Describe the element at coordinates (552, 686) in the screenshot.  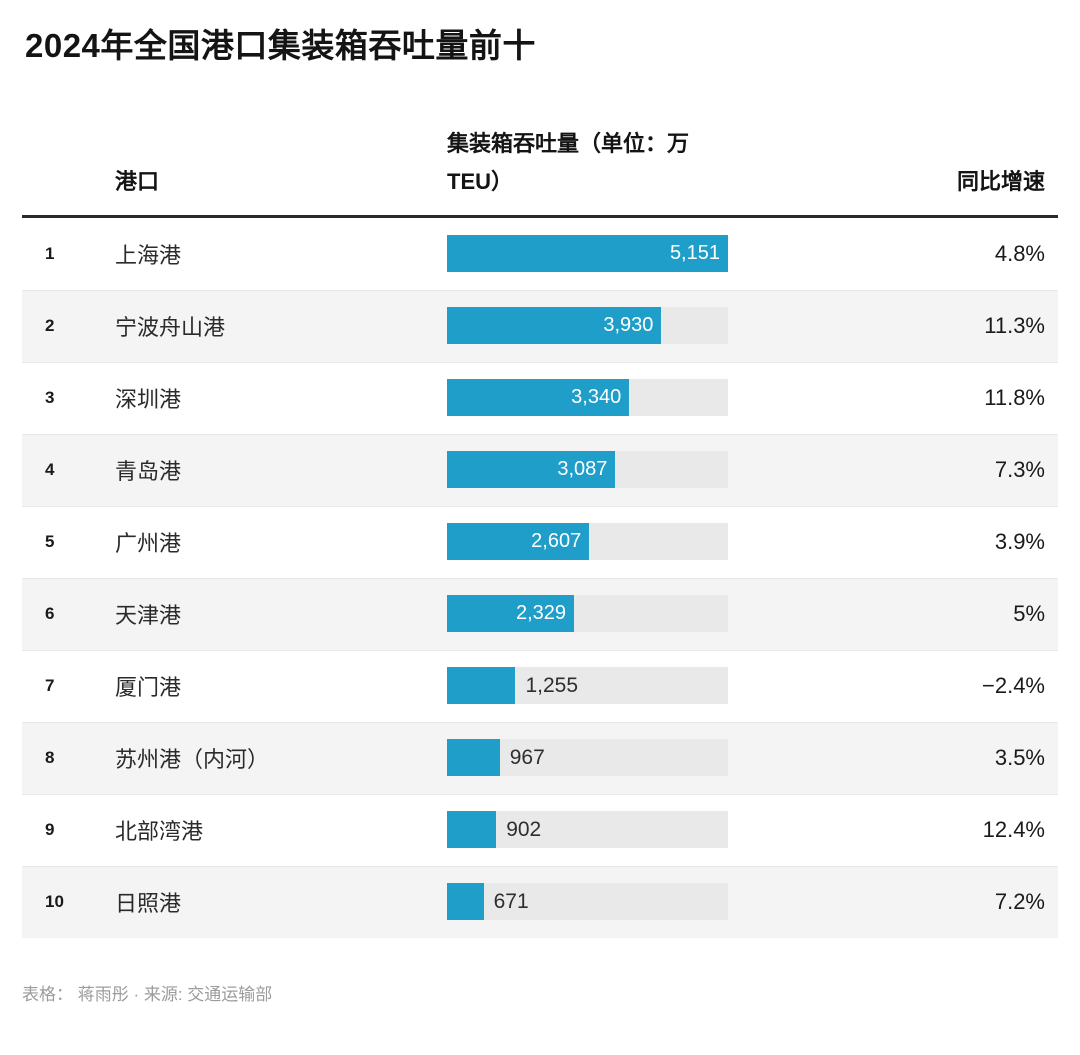
I see `bar-value-label: 1,255` at that location.